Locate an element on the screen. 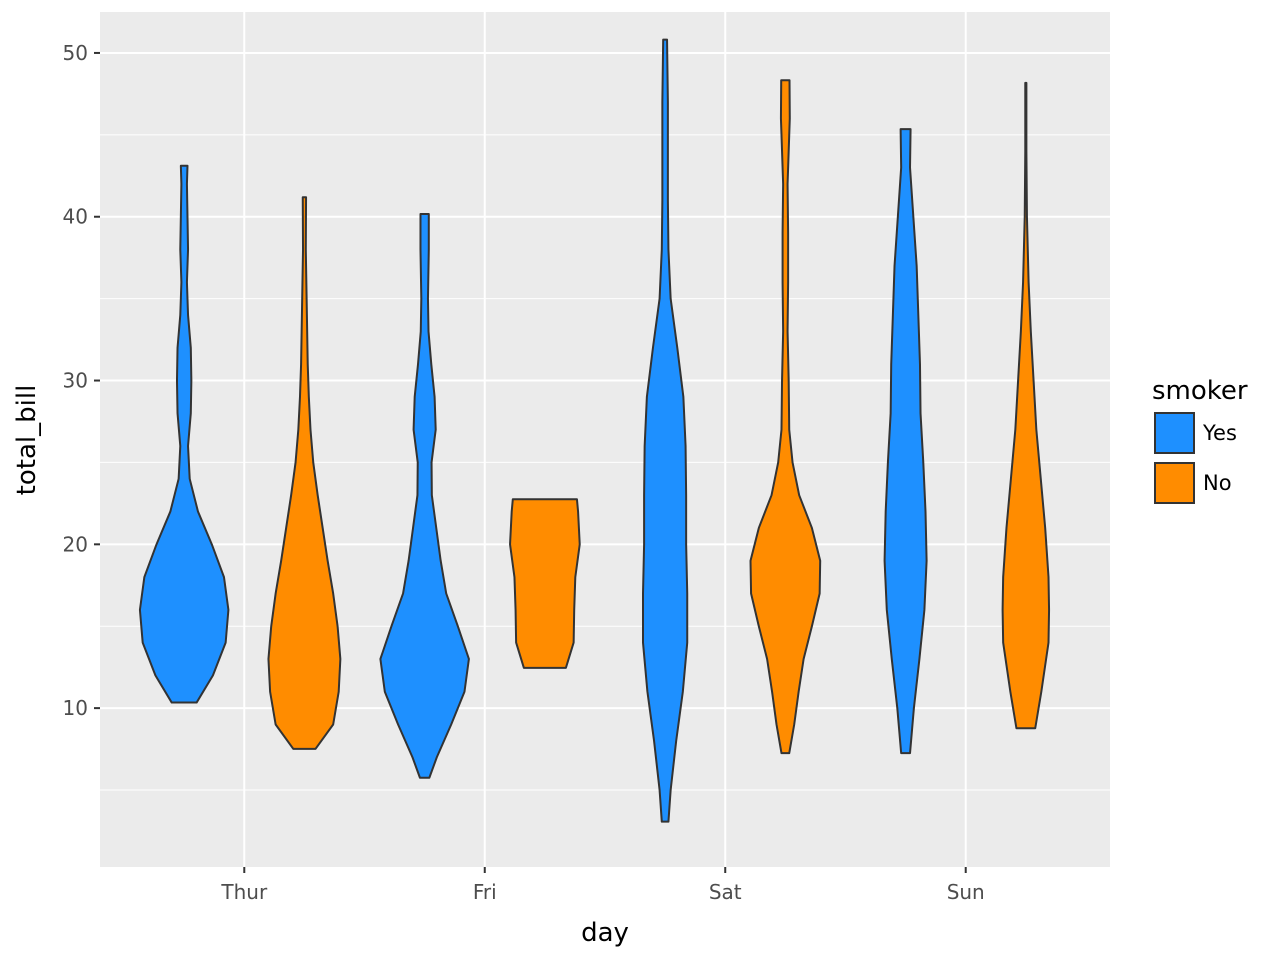  violin-no-fri is located at coordinates (545, 583).